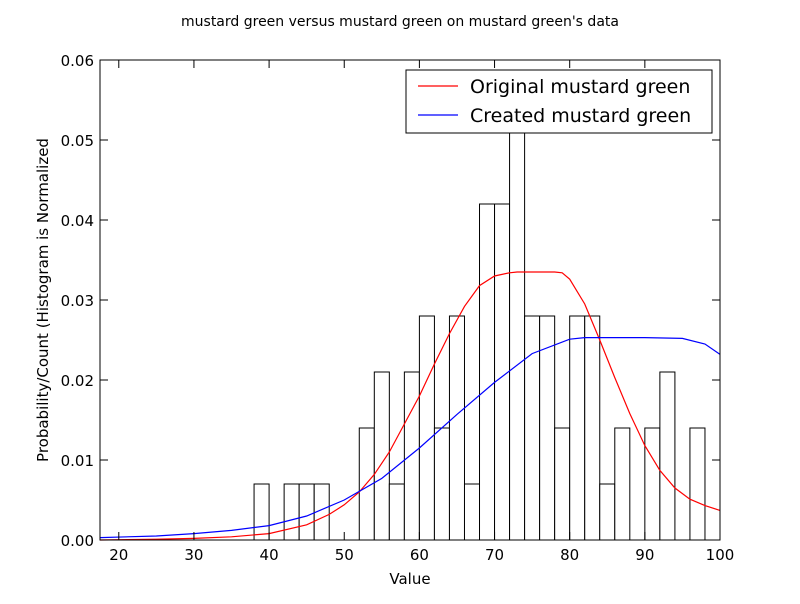  Describe the element at coordinates (344, 555) in the screenshot. I see `x-tick-label: 50` at that location.